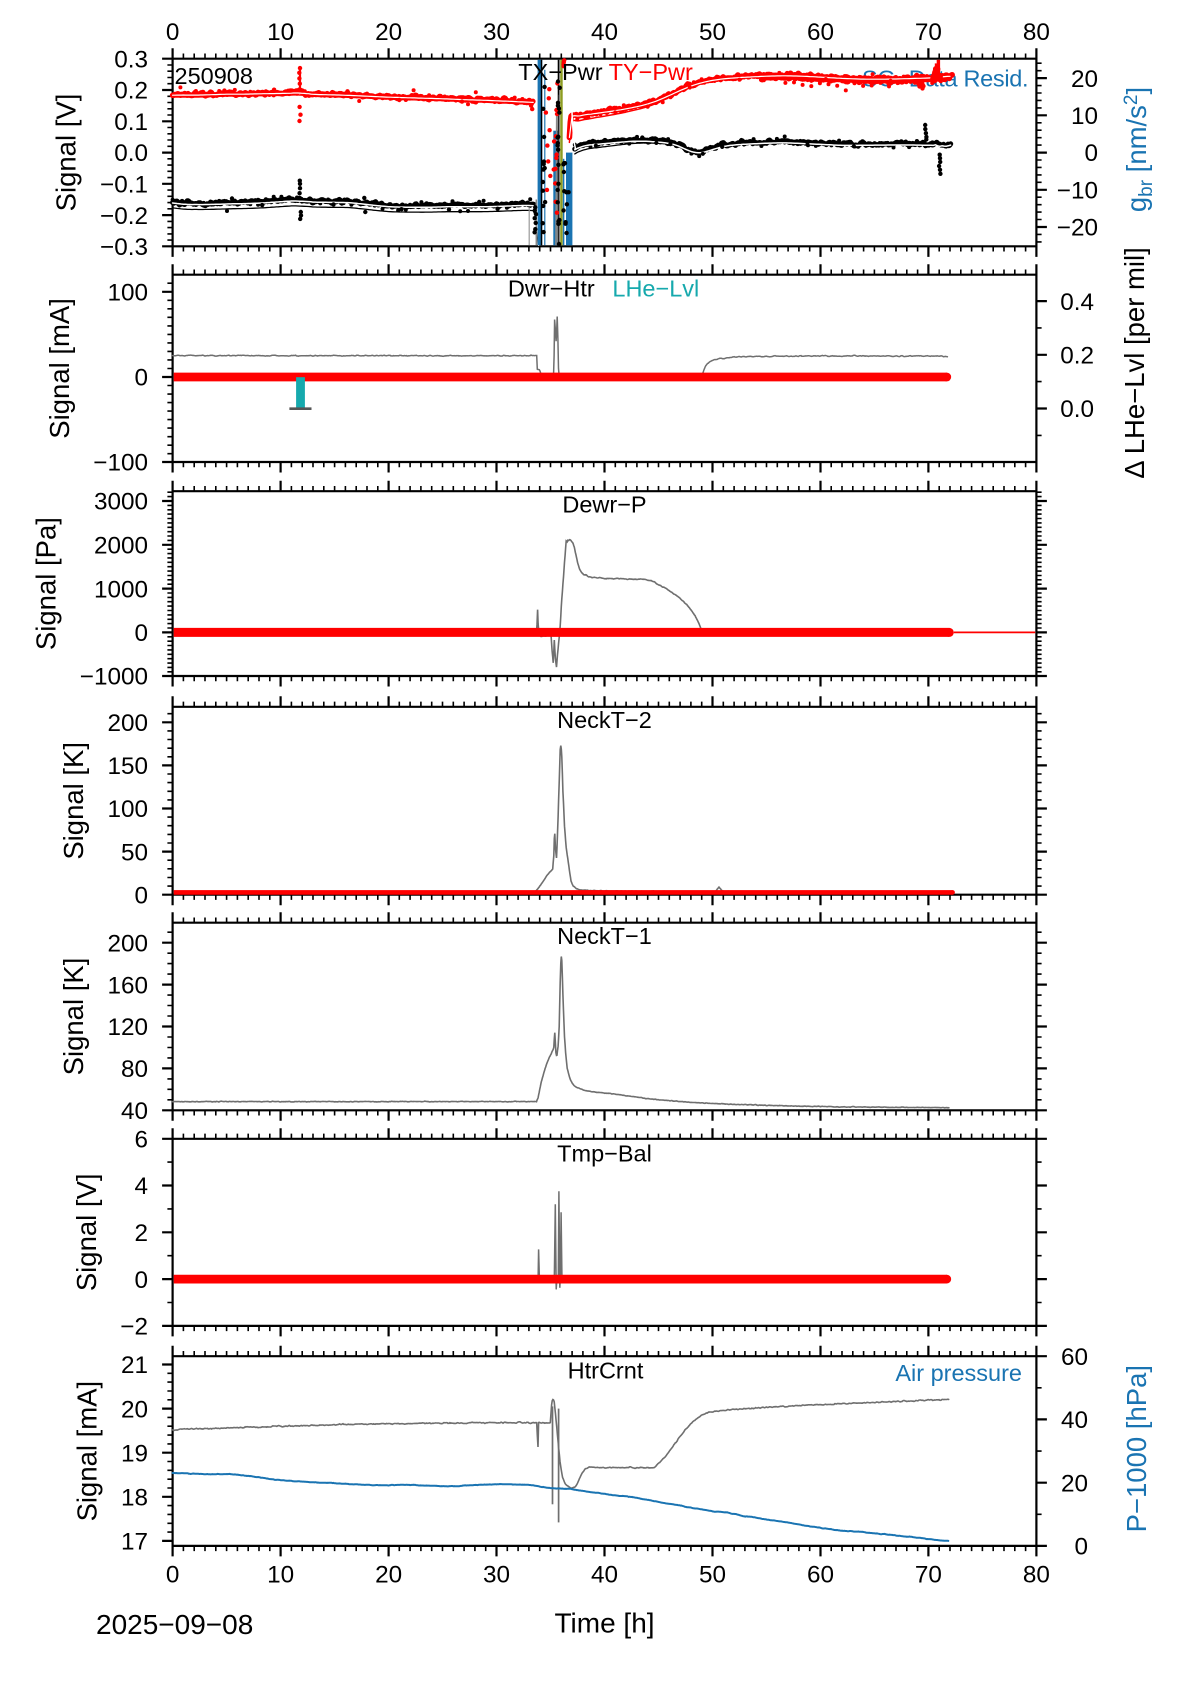  Describe the element at coordinates (120, 463) in the screenshot. I see `svg-text: −100` at that location.